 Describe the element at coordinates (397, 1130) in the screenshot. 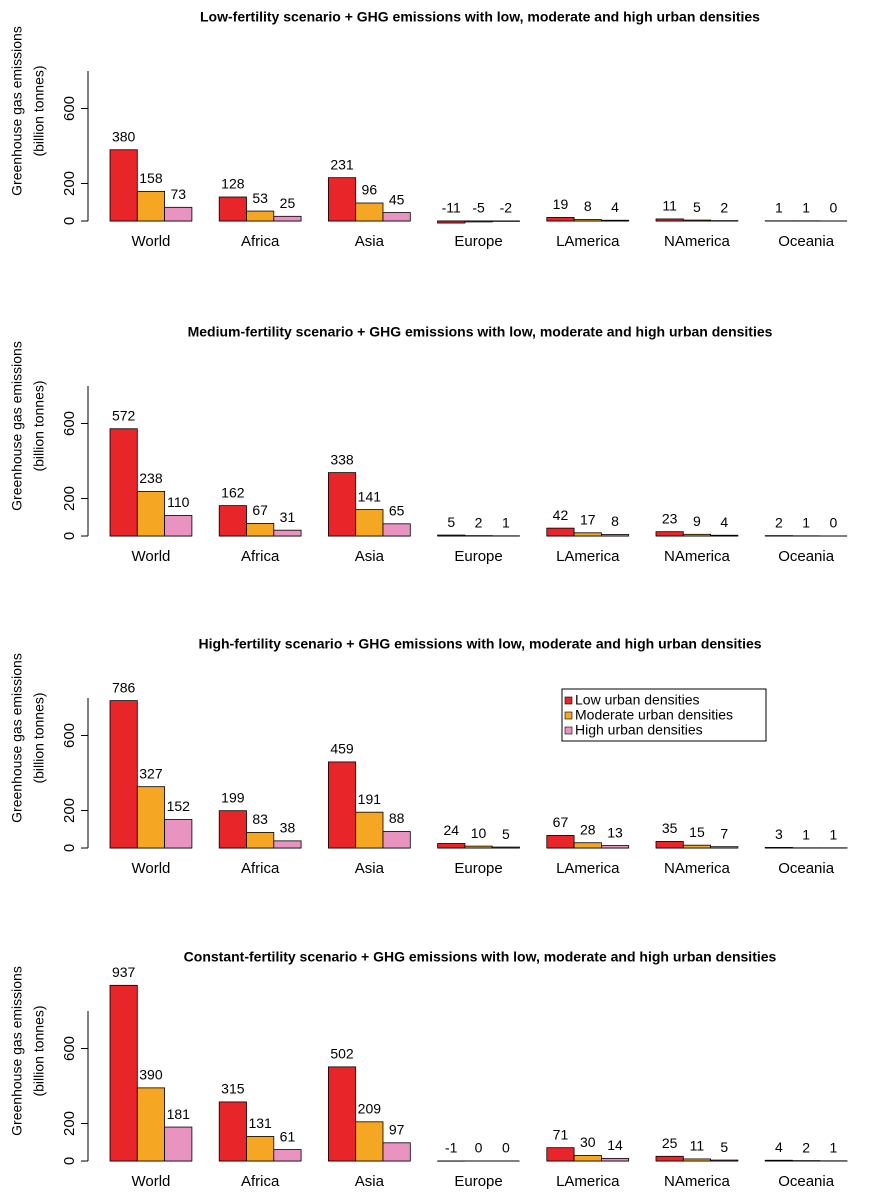

I see `value-label: 97` at that location.